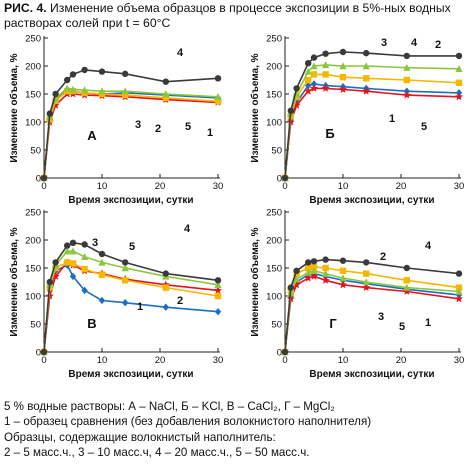  I want to click on panel-letter: Б, so click(329, 133).